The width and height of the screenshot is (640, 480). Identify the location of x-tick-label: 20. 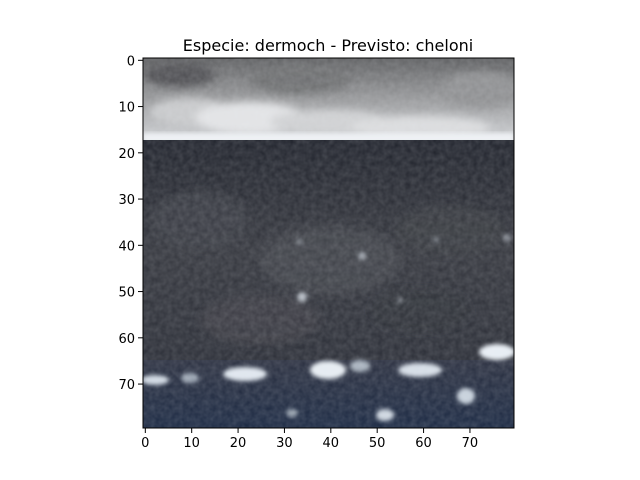
(238, 443).